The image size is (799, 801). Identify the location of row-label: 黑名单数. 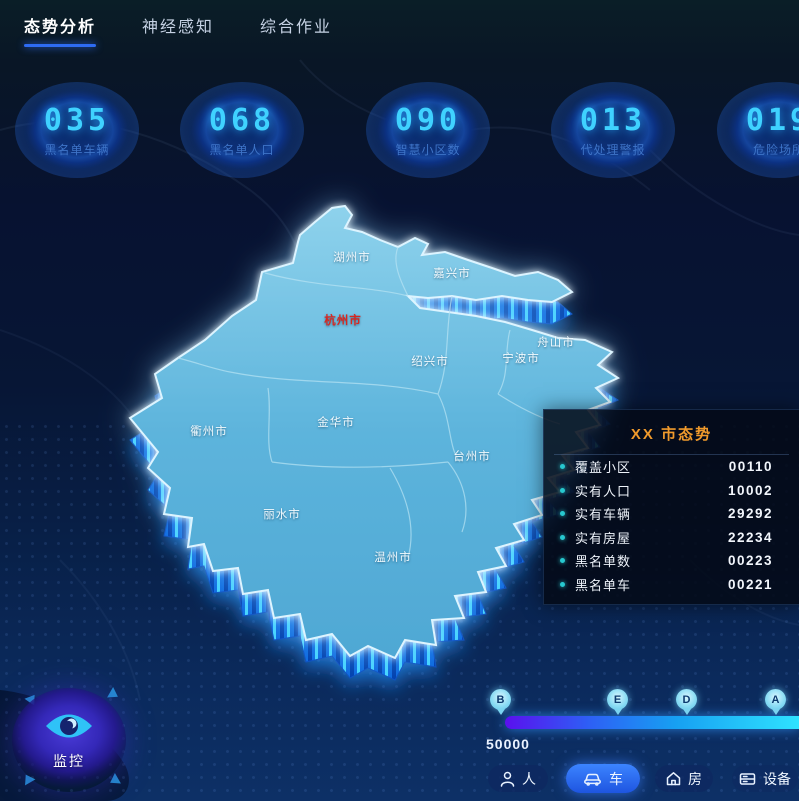
(603, 562).